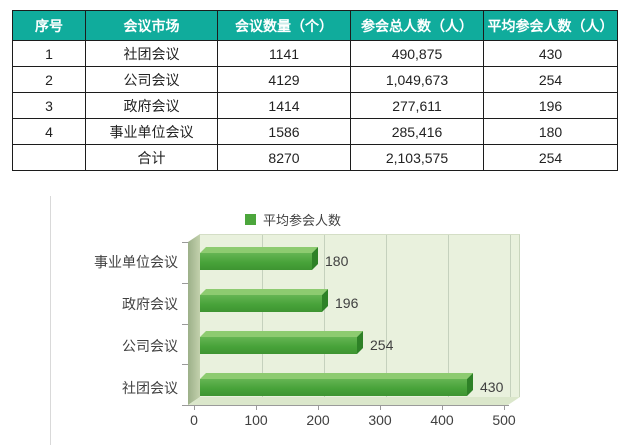  Describe the element at coordinates (550, 105) in the screenshot. I see `table-cell: 196` at that location.